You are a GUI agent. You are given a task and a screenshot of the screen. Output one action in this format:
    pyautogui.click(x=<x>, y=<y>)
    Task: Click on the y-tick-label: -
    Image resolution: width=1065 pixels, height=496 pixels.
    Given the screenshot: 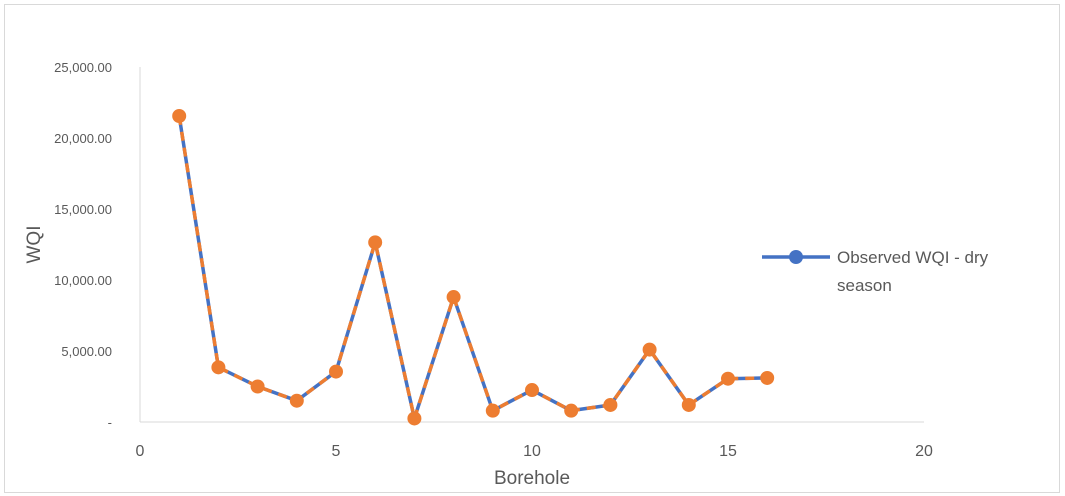 What is the action you would take?
    pyautogui.click(x=110, y=422)
    